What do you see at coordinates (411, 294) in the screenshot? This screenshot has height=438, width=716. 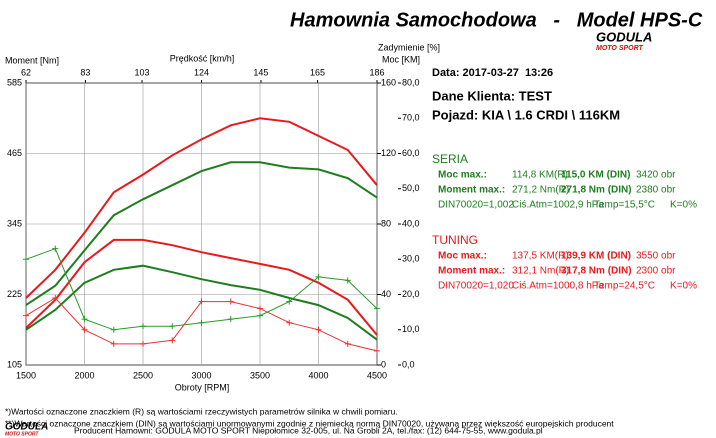 I see `y3-tick-label: 20,0` at bounding box center [411, 294].